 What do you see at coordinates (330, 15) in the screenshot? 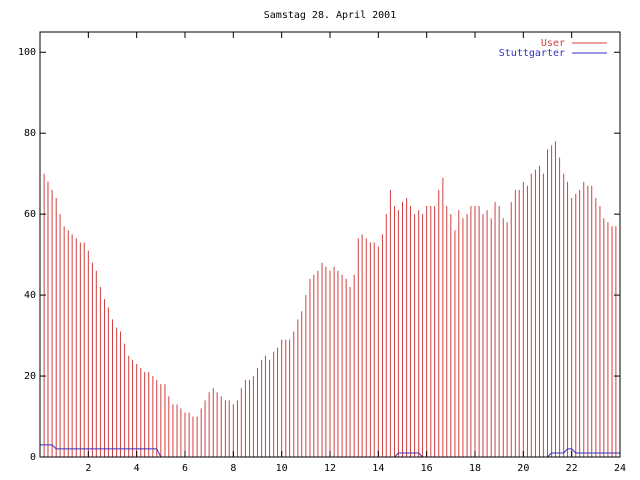
I see `chart-title: Samstag 28. April 2001` at bounding box center [330, 15].